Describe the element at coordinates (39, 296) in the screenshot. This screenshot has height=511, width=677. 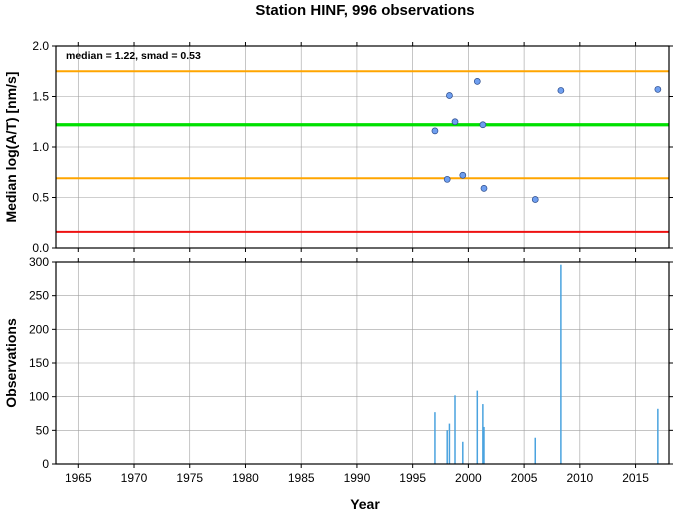
I see `y-tick-label: 250` at that location.